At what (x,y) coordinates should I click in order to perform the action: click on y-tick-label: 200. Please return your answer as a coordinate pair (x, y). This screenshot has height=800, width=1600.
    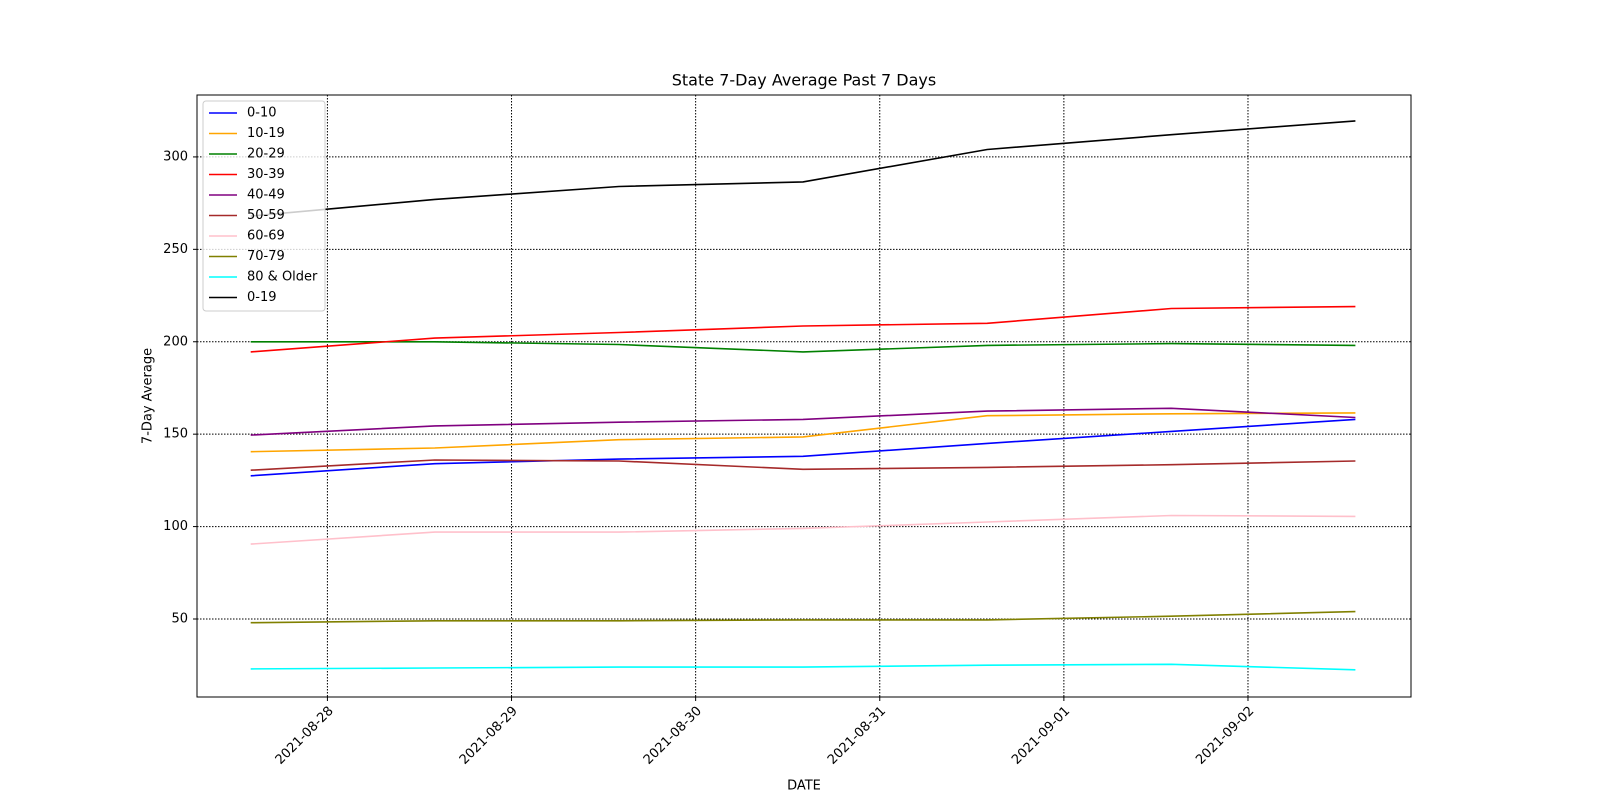
    Looking at the image, I should click on (175, 341).